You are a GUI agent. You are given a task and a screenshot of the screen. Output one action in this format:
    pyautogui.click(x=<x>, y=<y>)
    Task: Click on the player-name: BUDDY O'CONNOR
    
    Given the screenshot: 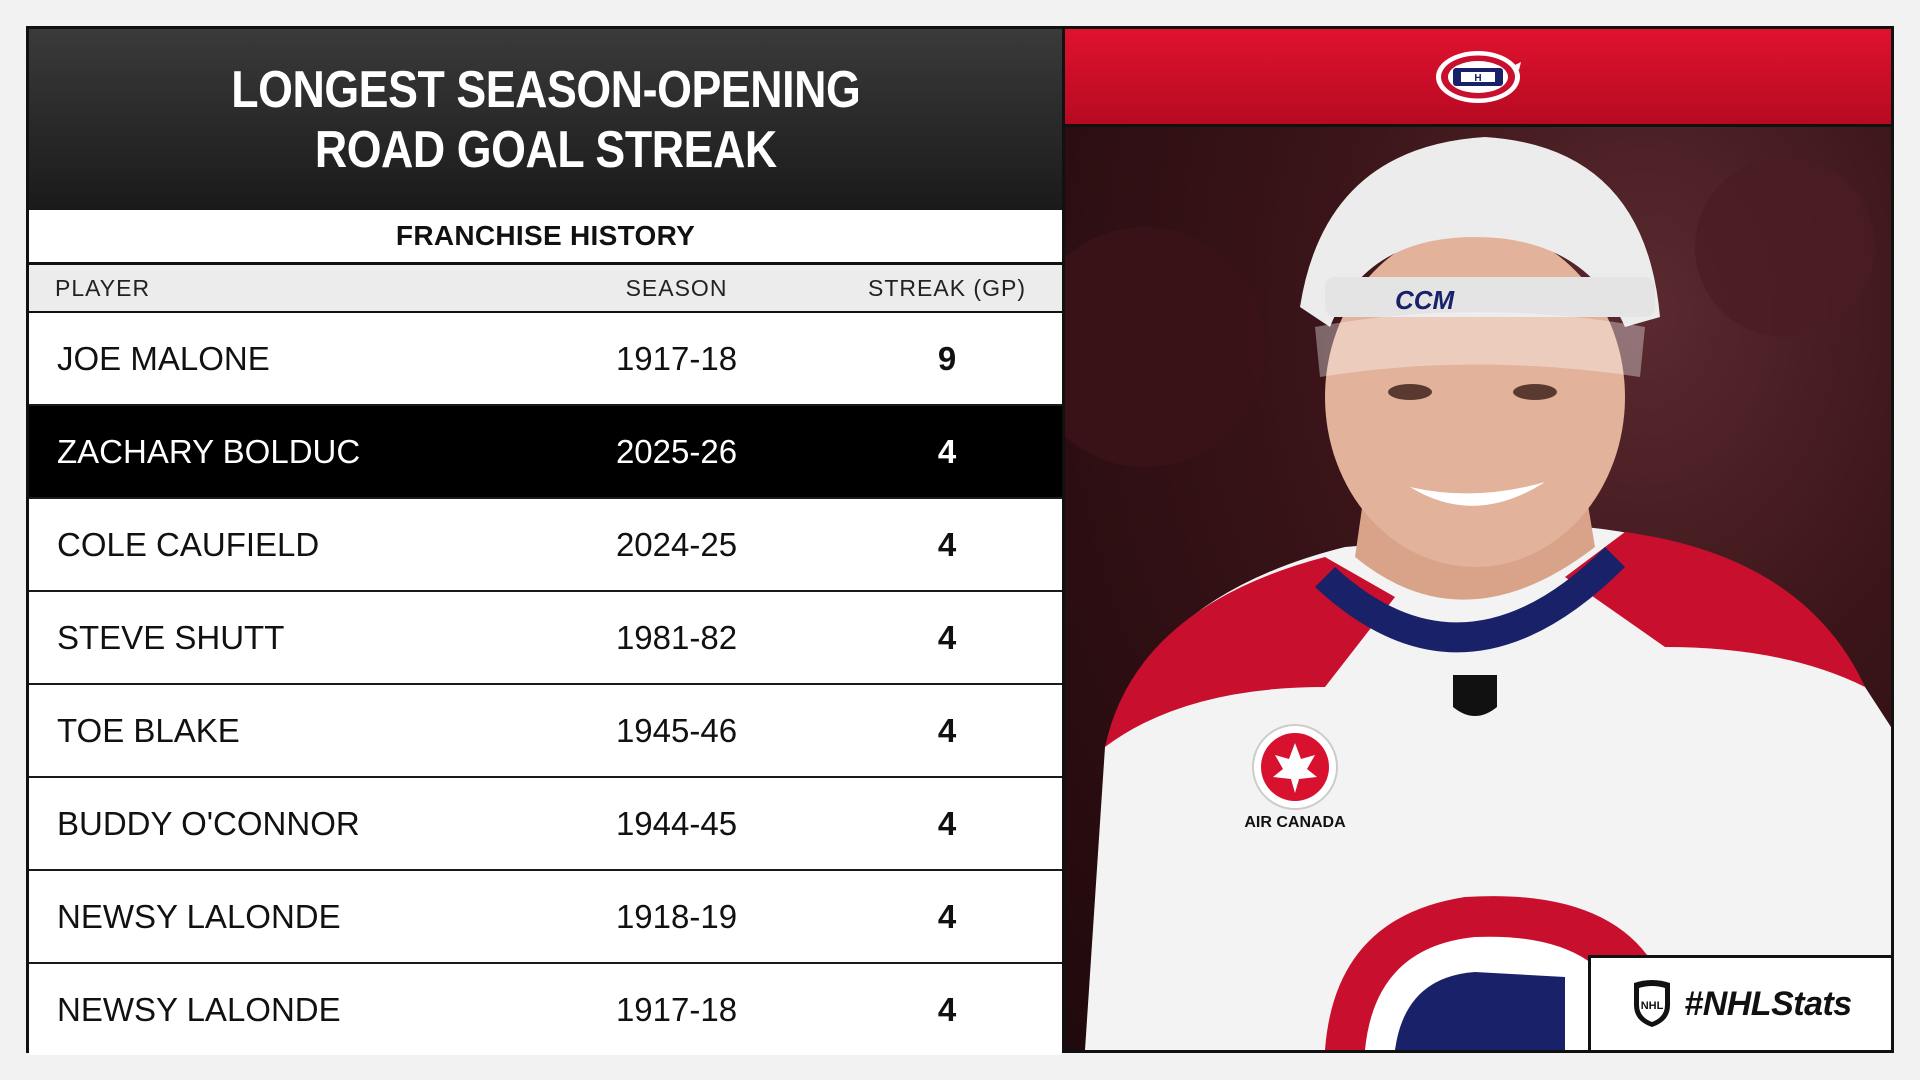 What is the action you would take?
    pyautogui.click(x=208, y=823)
    